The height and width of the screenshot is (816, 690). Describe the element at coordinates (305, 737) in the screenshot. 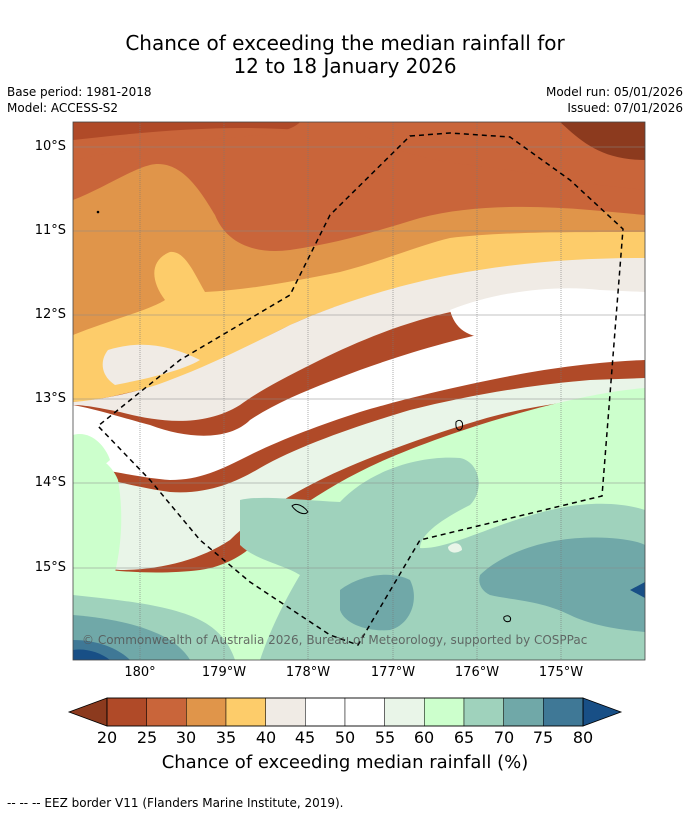

I see `colorbar-tick-45: 45` at that location.